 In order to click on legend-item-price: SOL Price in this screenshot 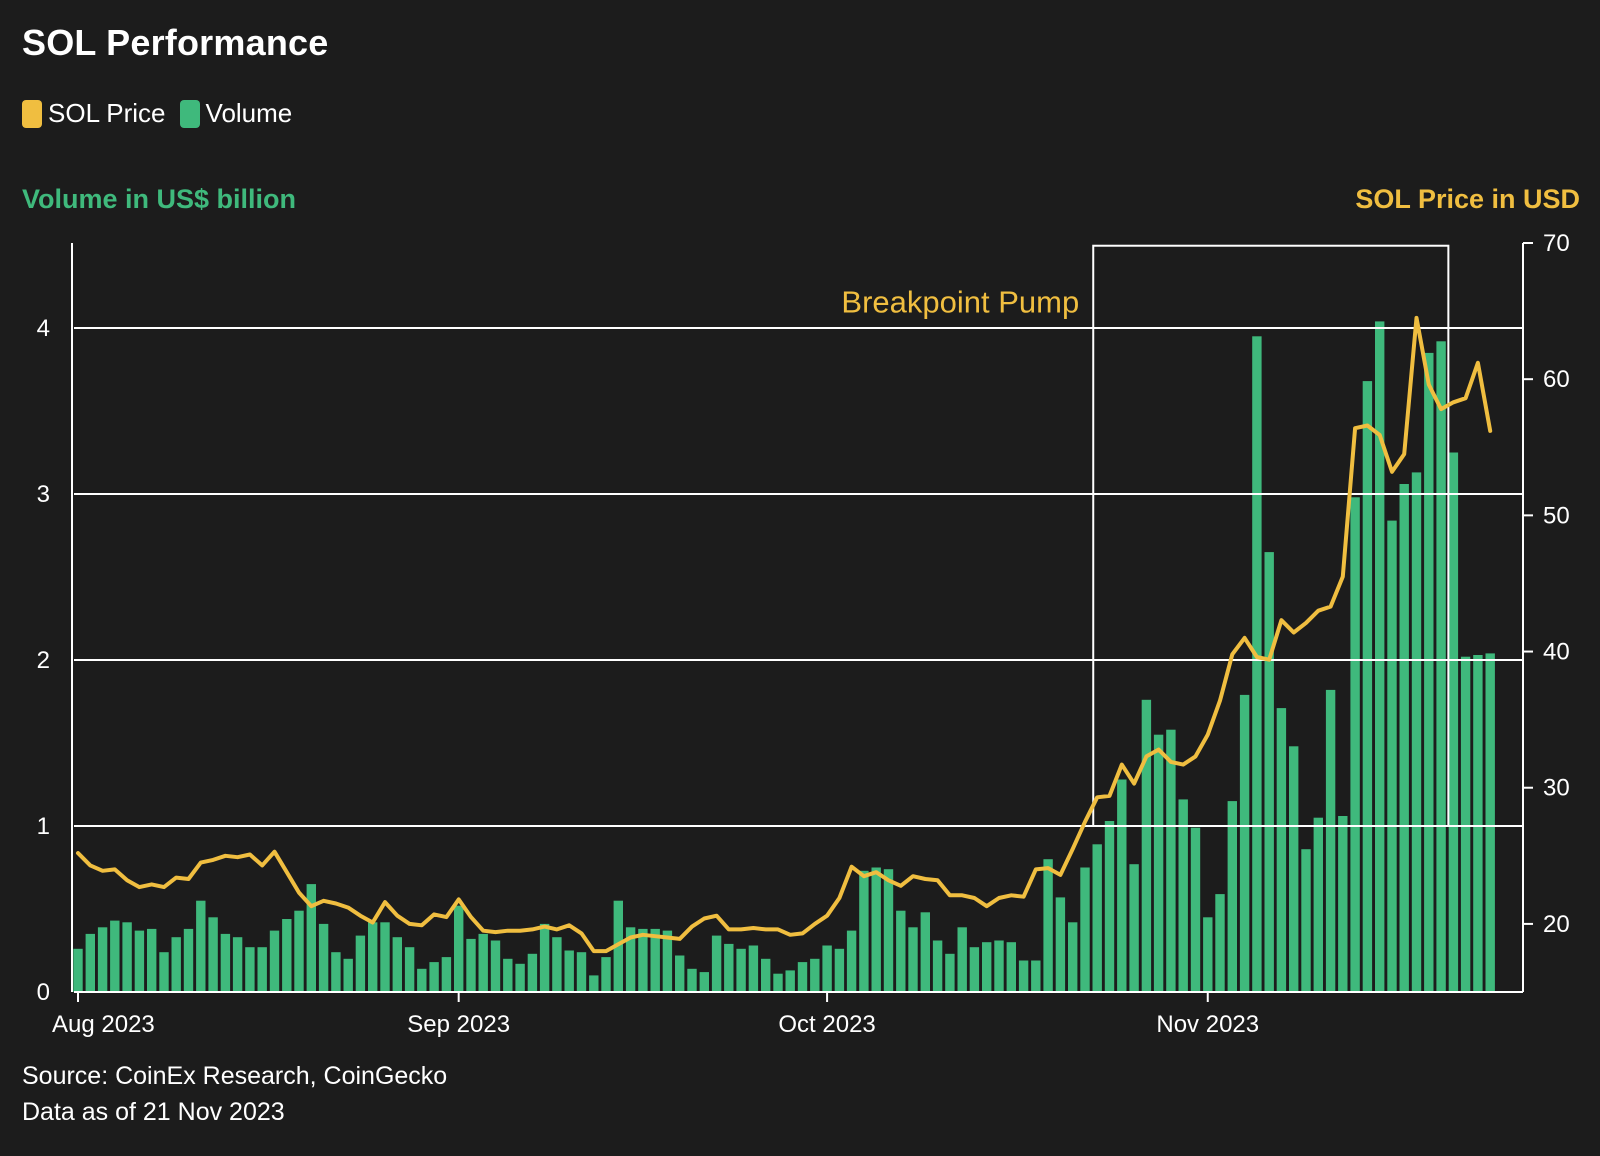, I will do `click(94, 113)`.